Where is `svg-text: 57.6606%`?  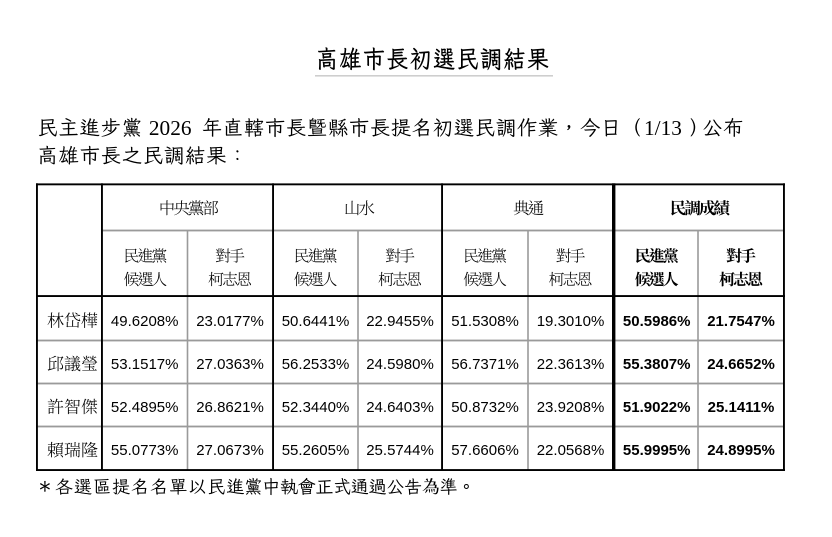
svg-text: 57.6606% is located at coordinates (485, 450).